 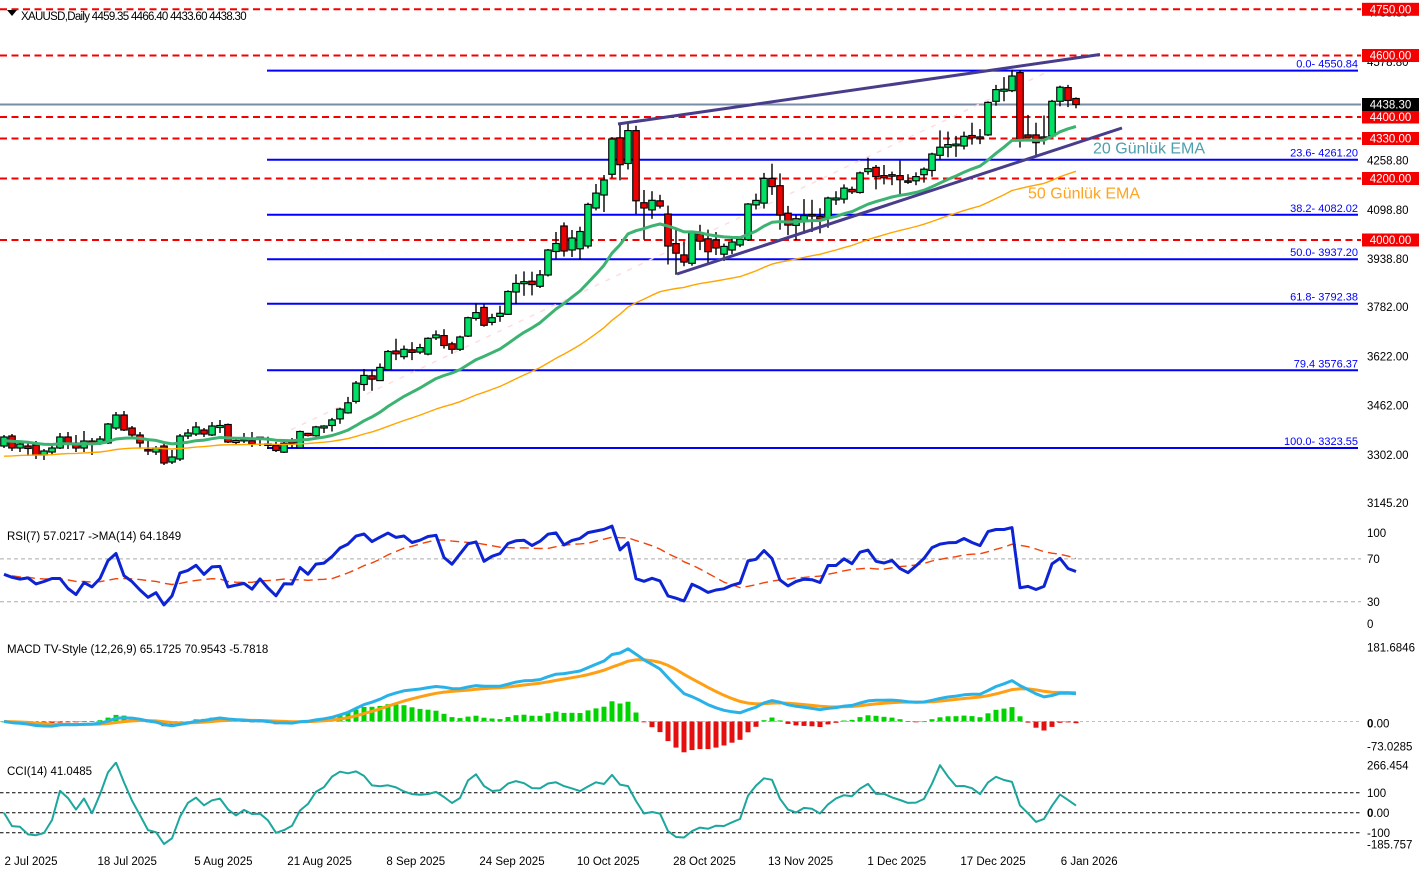 What do you see at coordinates (1388, 504) in the screenshot?
I see `svg-text: 3145.20` at bounding box center [1388, 504].